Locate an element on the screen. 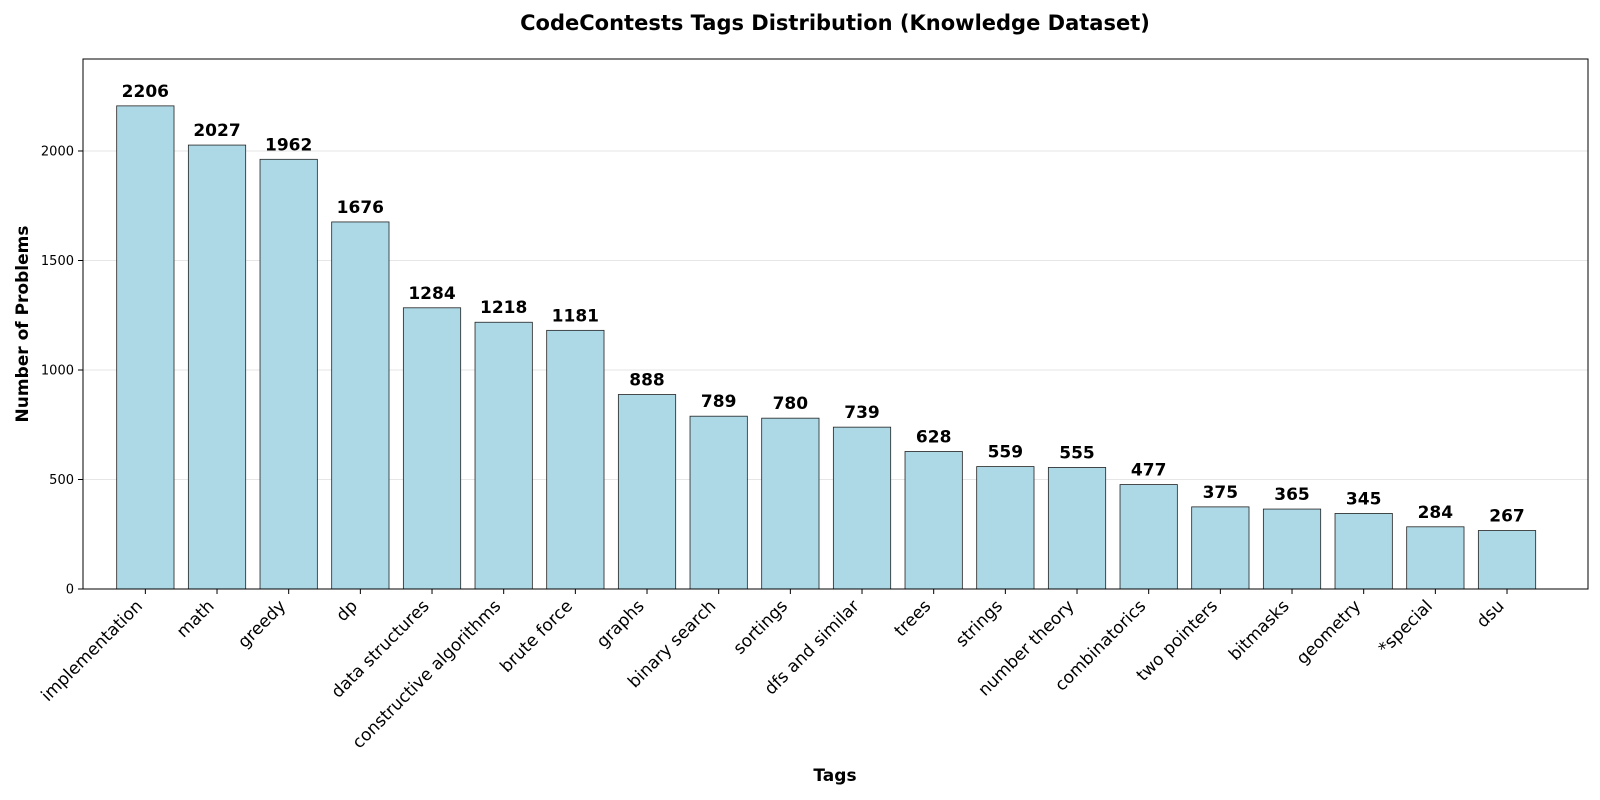 Image resolution: width=1600 pixels, height=800 pixels. value-label-10: 739 is located at coordinates (862, 413).